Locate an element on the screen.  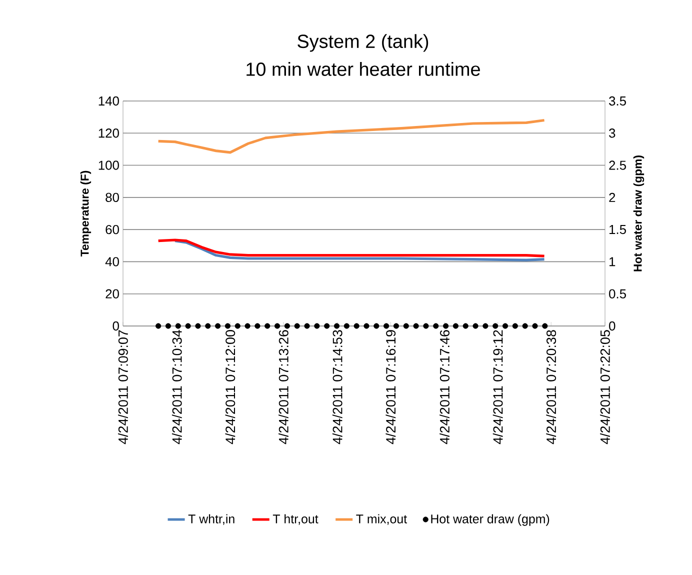
y-tick-label: 80 is located at coordinates (112, 197).